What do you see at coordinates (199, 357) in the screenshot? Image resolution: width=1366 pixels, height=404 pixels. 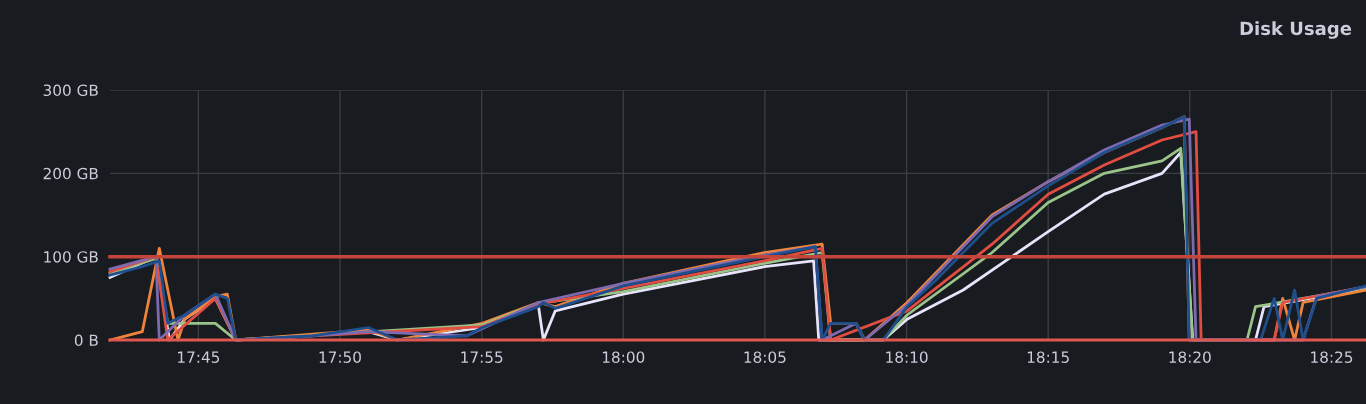 I see `x-tick-label: 17:45` at bounding box center [199, 357].